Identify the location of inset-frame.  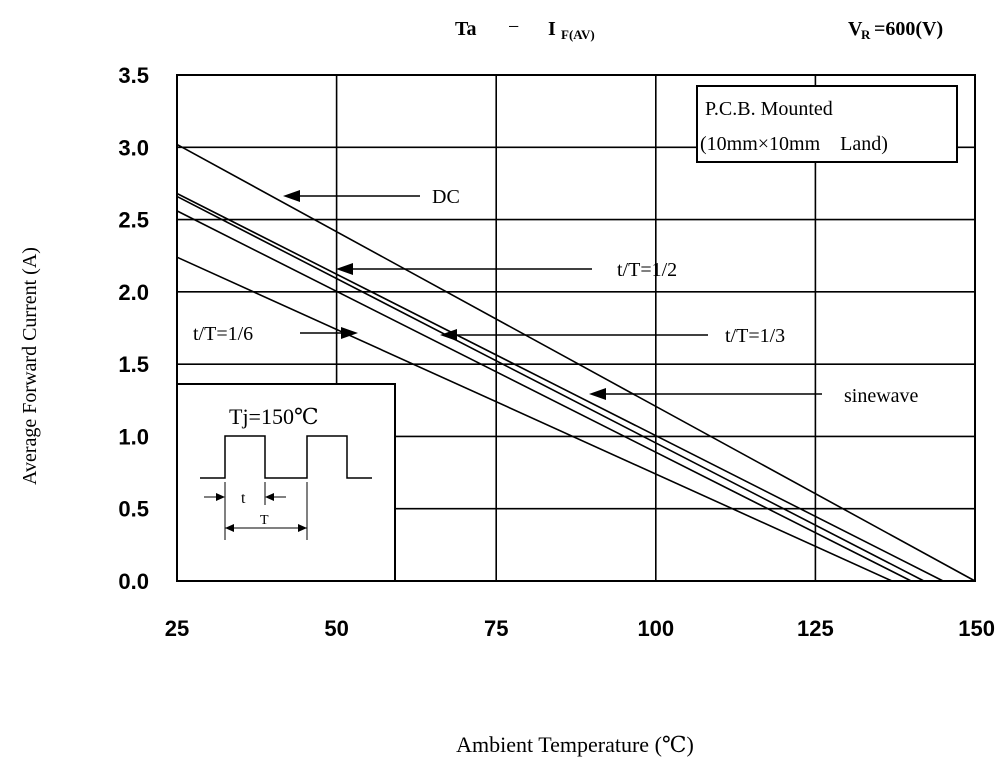
(286, 482).